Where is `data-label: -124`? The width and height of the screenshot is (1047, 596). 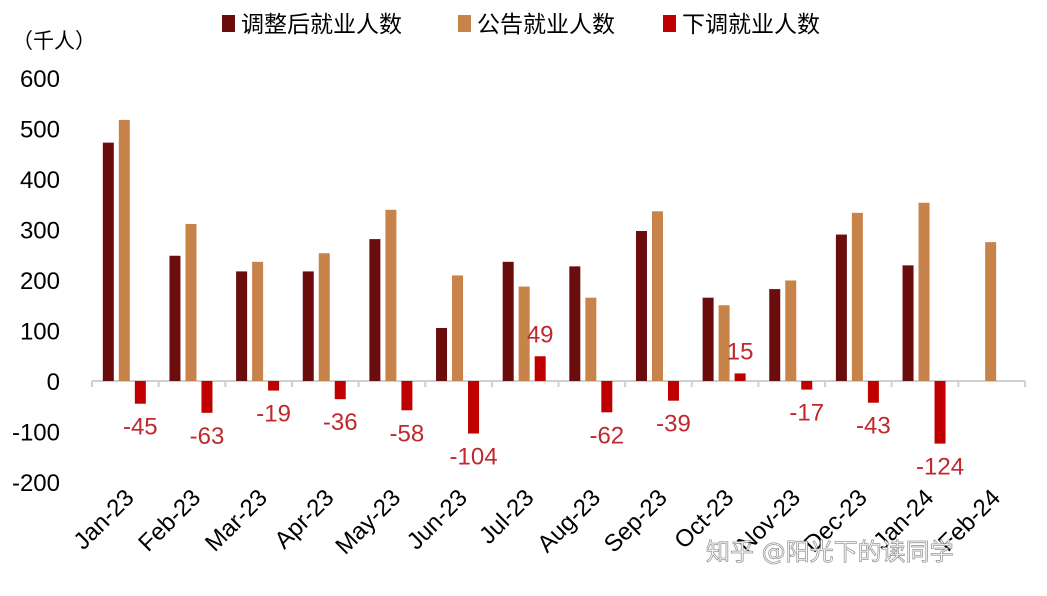 data-label: -124 is located at coordinates (940, 467).